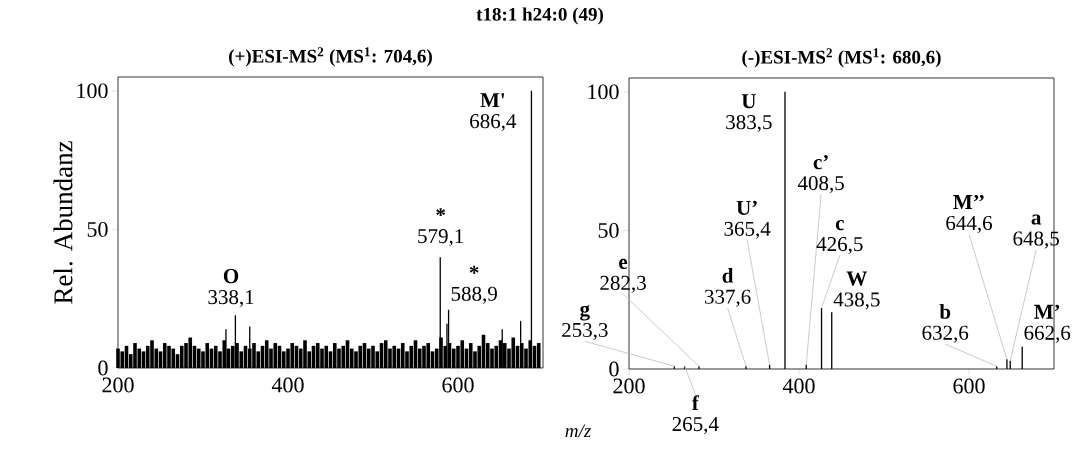  Describe the element at coordinates (727, 298) in the screenshot. I see `annotation: 337,6` at that location.